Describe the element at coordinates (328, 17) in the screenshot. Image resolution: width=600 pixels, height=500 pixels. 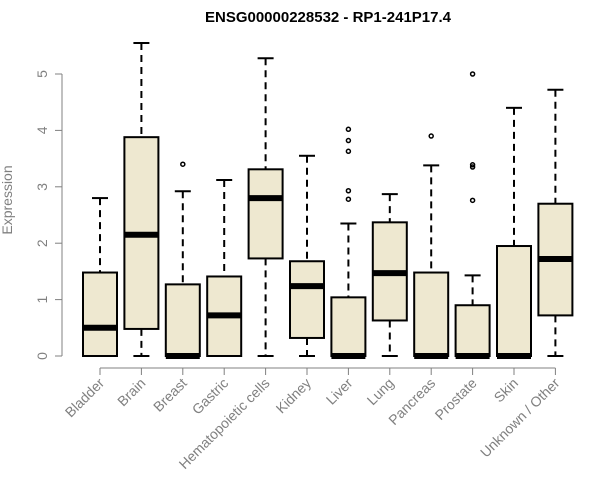
I see `chart-title: ENSG00000228532 - RP1-241P17.4` at that location.